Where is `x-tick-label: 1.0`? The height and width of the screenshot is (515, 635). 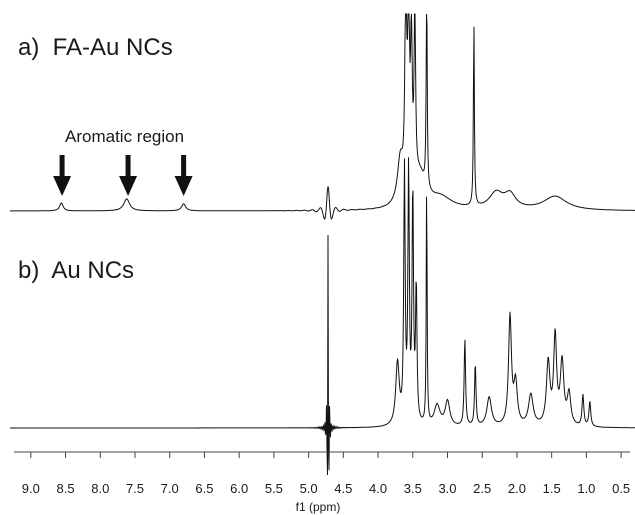 x-tick-label: 1.0 is located at coordinates (586, 488).